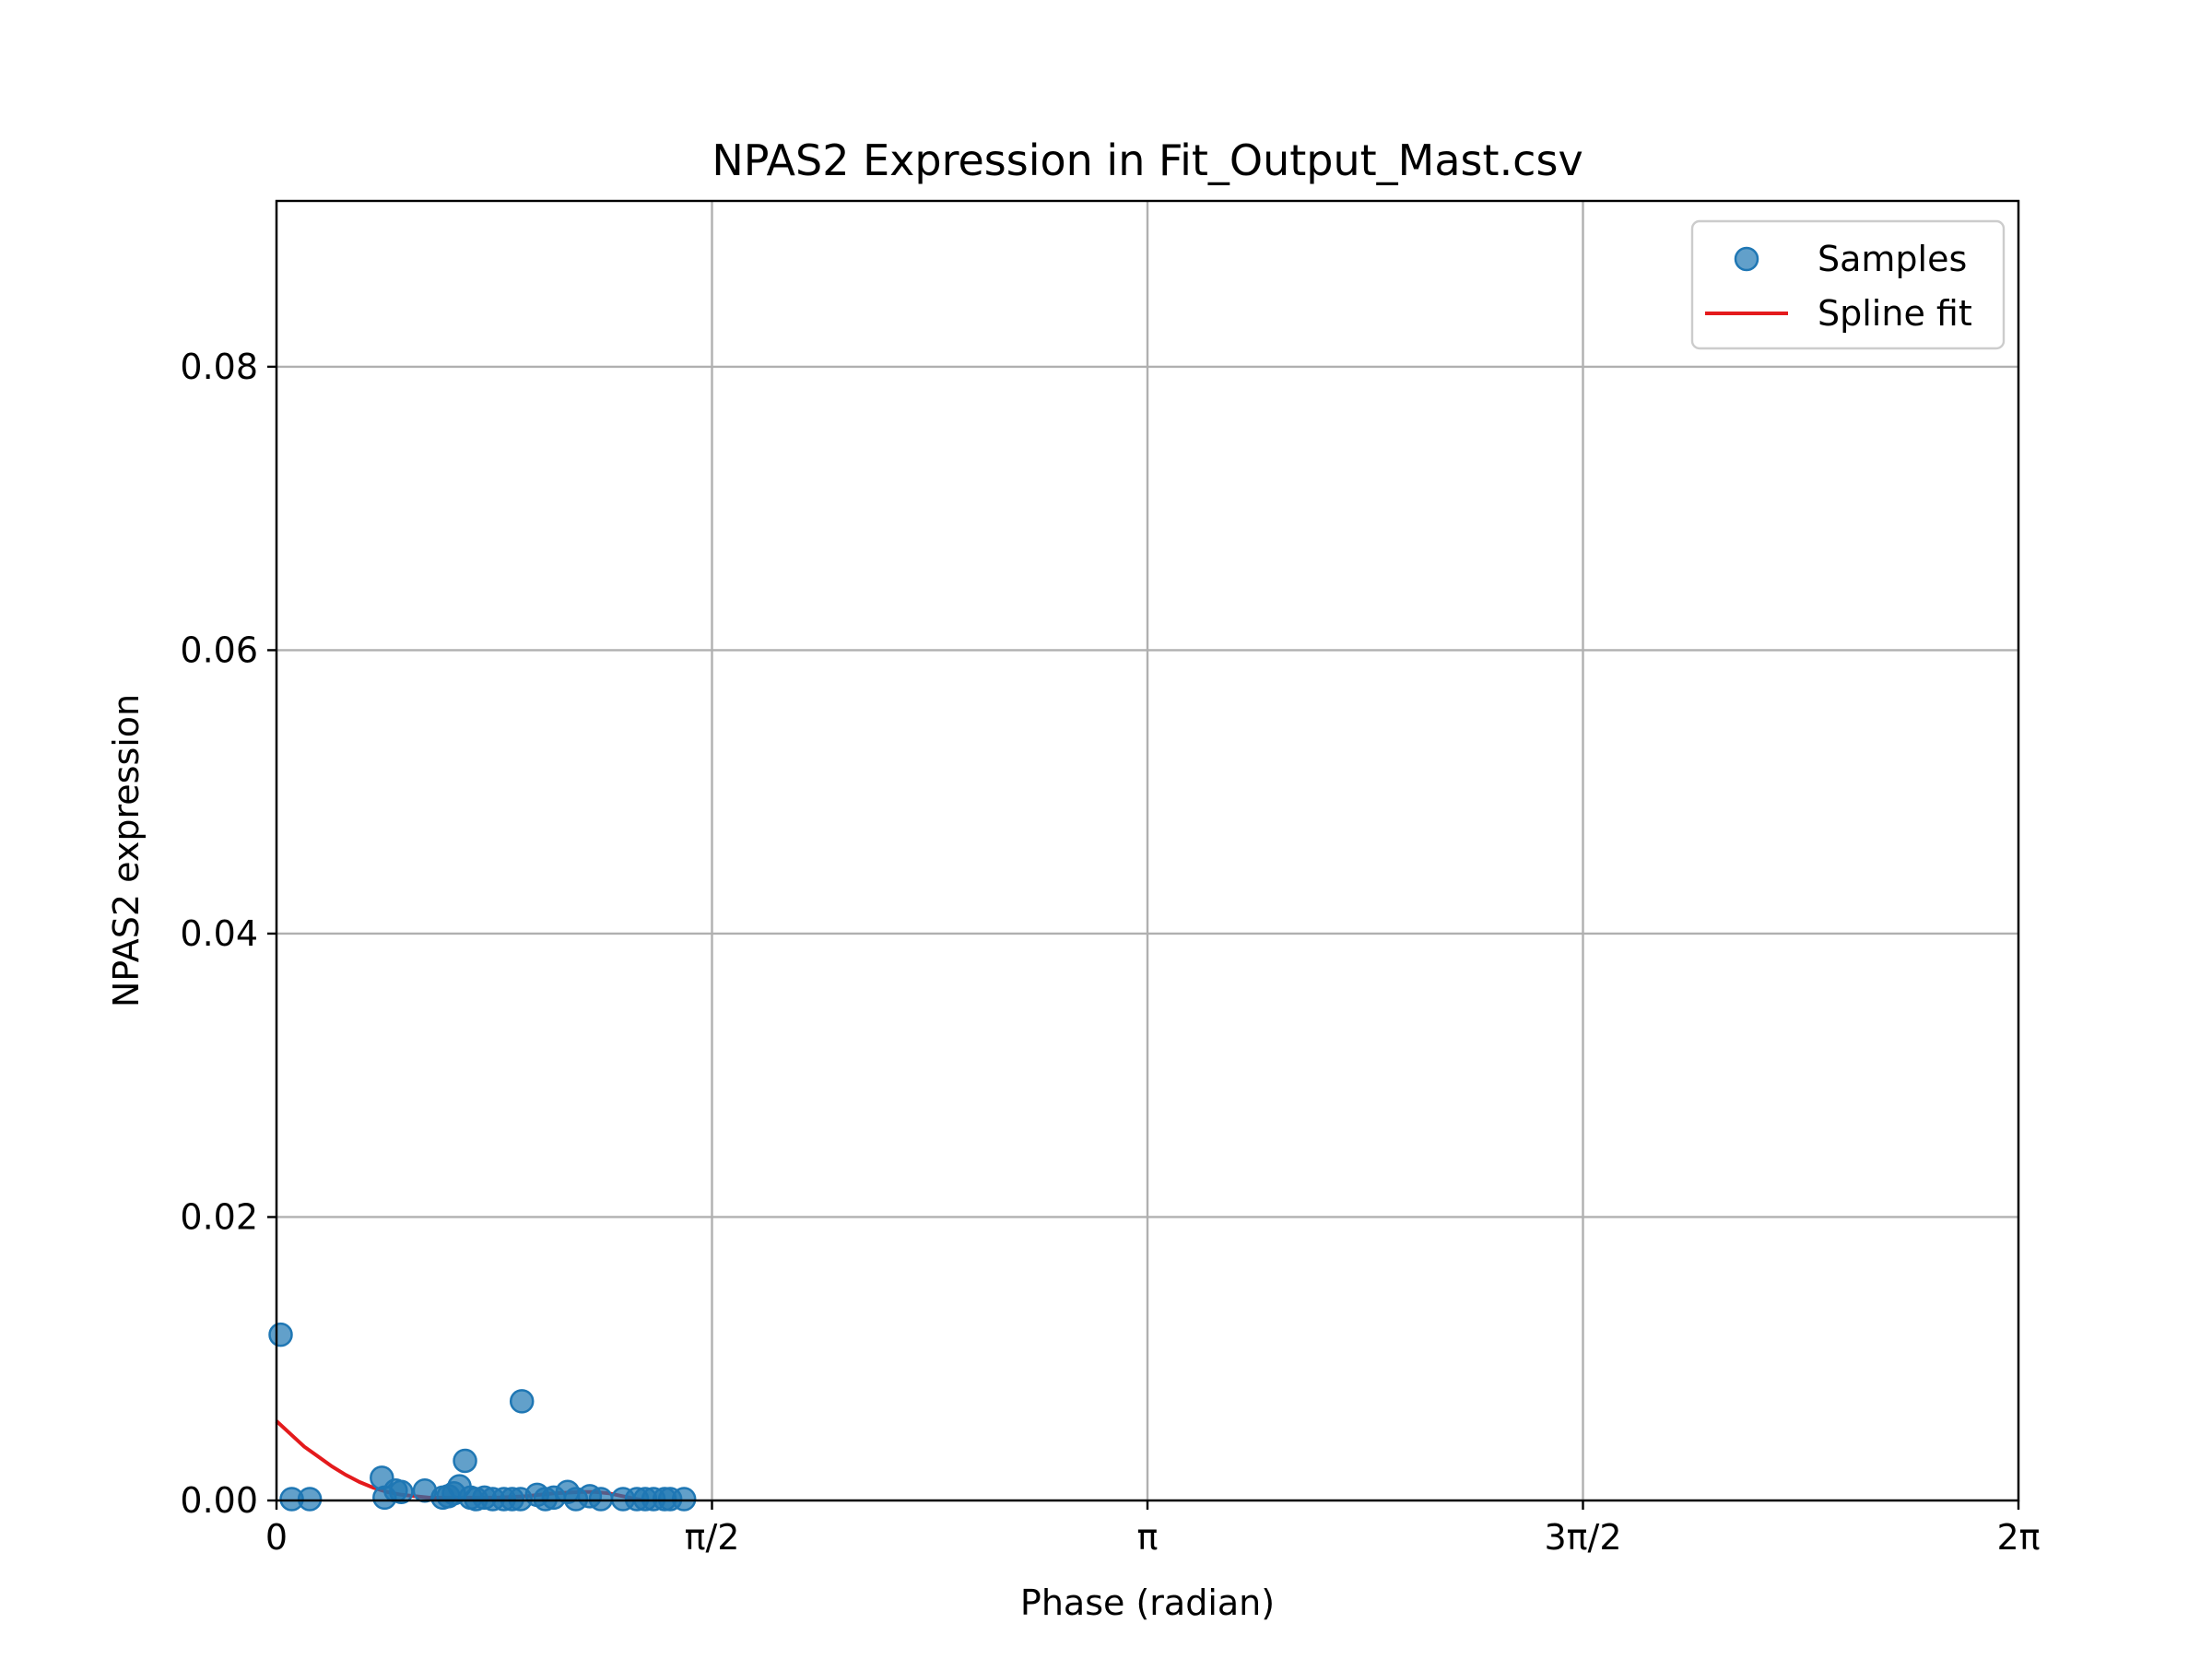  What do you see at coordinates (482, 1417) in the screenshot?
I see `samples-layer` at bounding box center [482, 1417].